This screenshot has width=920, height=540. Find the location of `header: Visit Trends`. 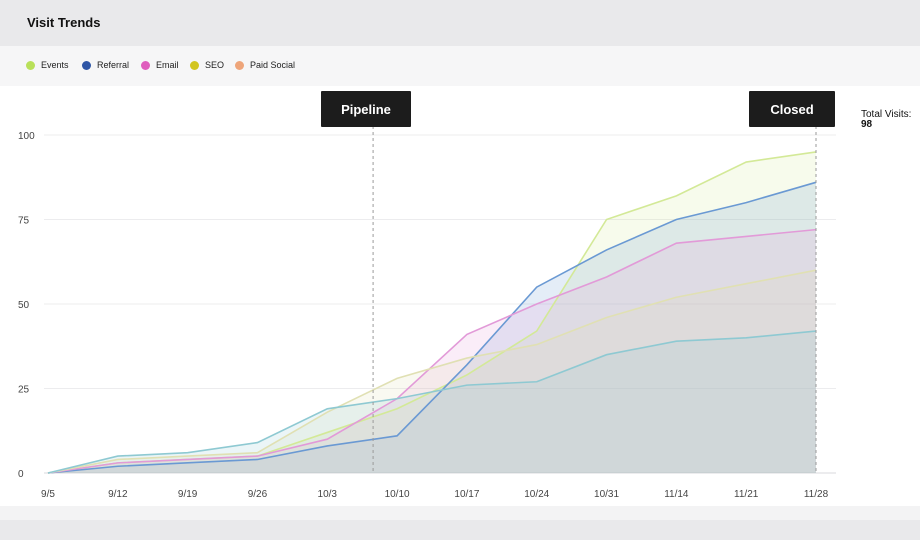

header: Visit Trends is located at coordinates (460, 23).